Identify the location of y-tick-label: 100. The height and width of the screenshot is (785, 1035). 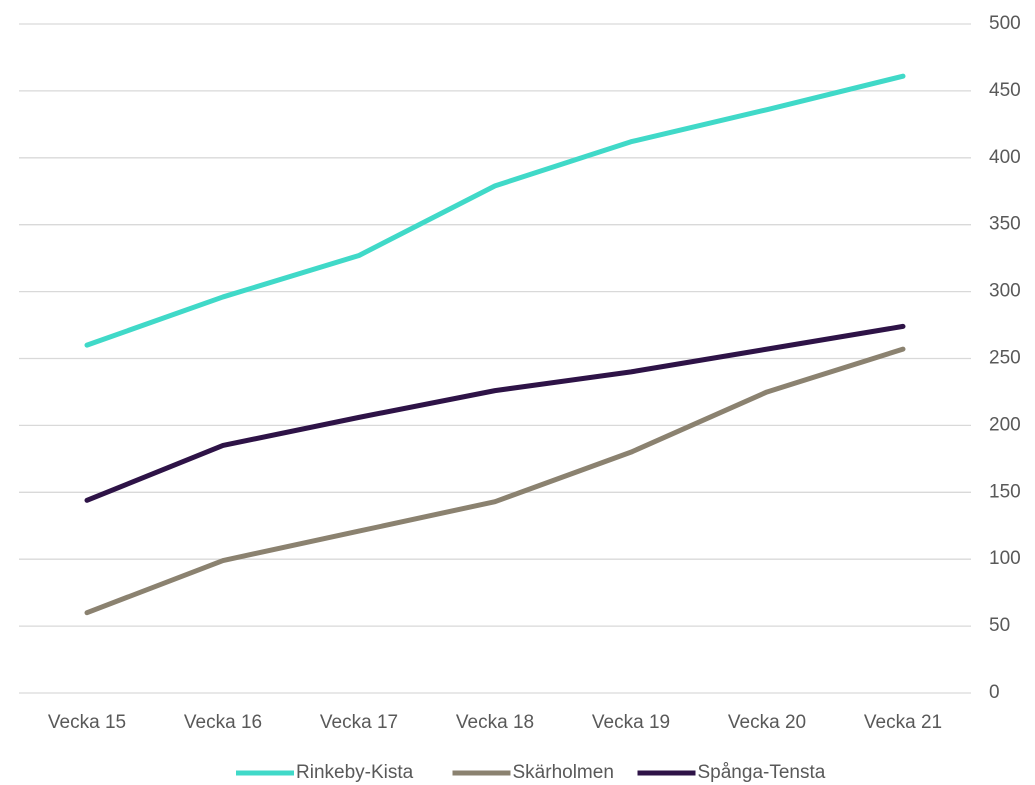
(1005, 558).